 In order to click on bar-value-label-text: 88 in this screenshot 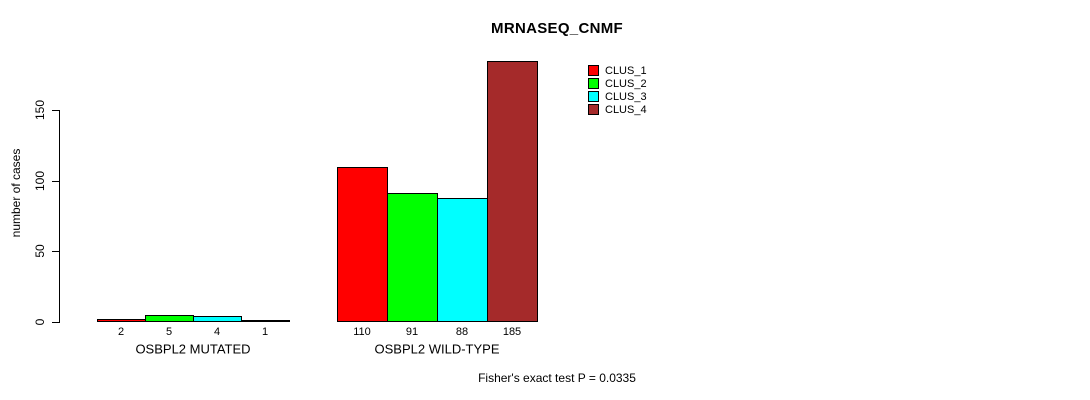, I will do `click(462, 332)`.